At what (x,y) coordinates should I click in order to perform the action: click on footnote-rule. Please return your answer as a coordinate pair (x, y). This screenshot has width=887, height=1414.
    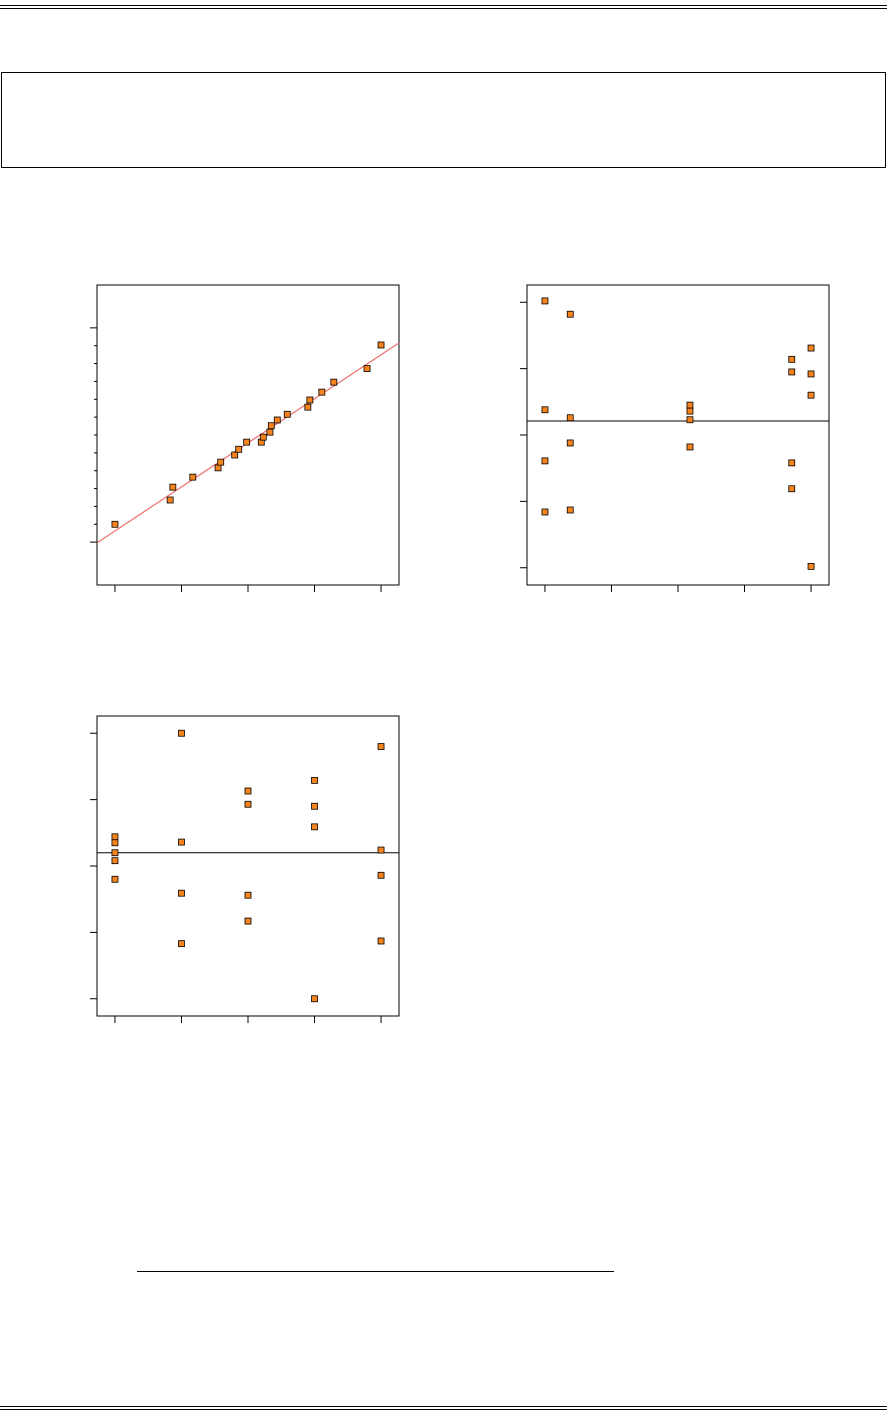
    Looking at the image, I should click on (375, 1271).